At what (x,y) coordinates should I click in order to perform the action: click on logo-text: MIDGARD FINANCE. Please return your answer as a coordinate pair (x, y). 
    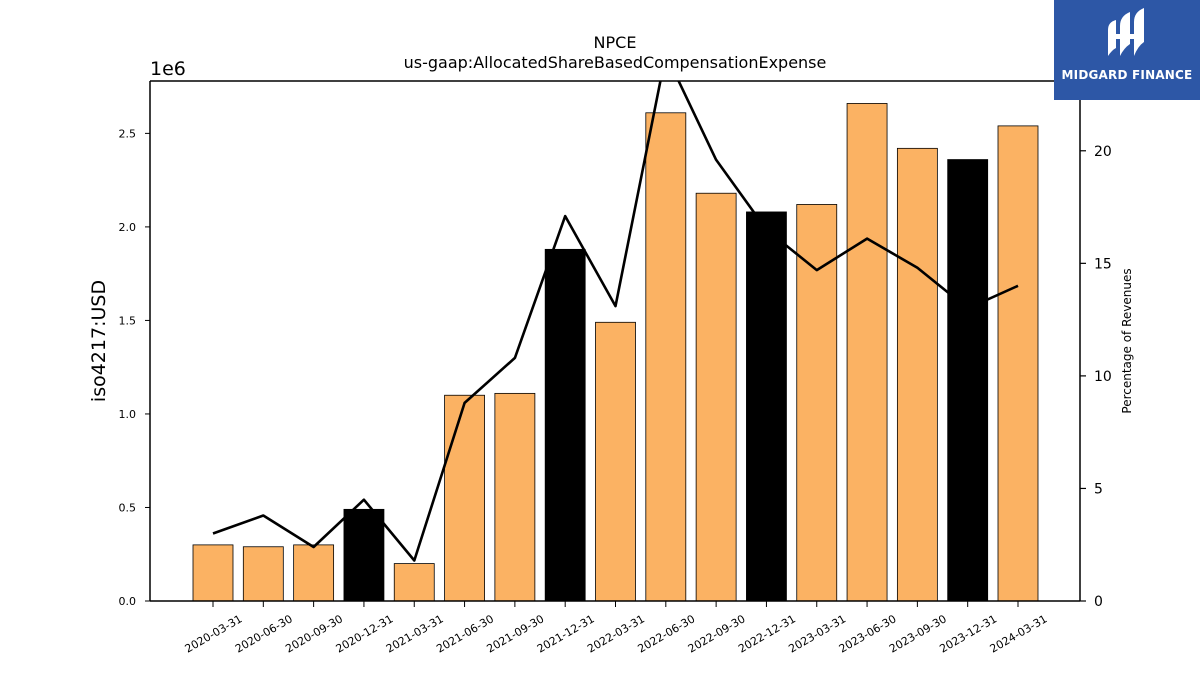
    Looking at the image, I should click on (1127, 75).